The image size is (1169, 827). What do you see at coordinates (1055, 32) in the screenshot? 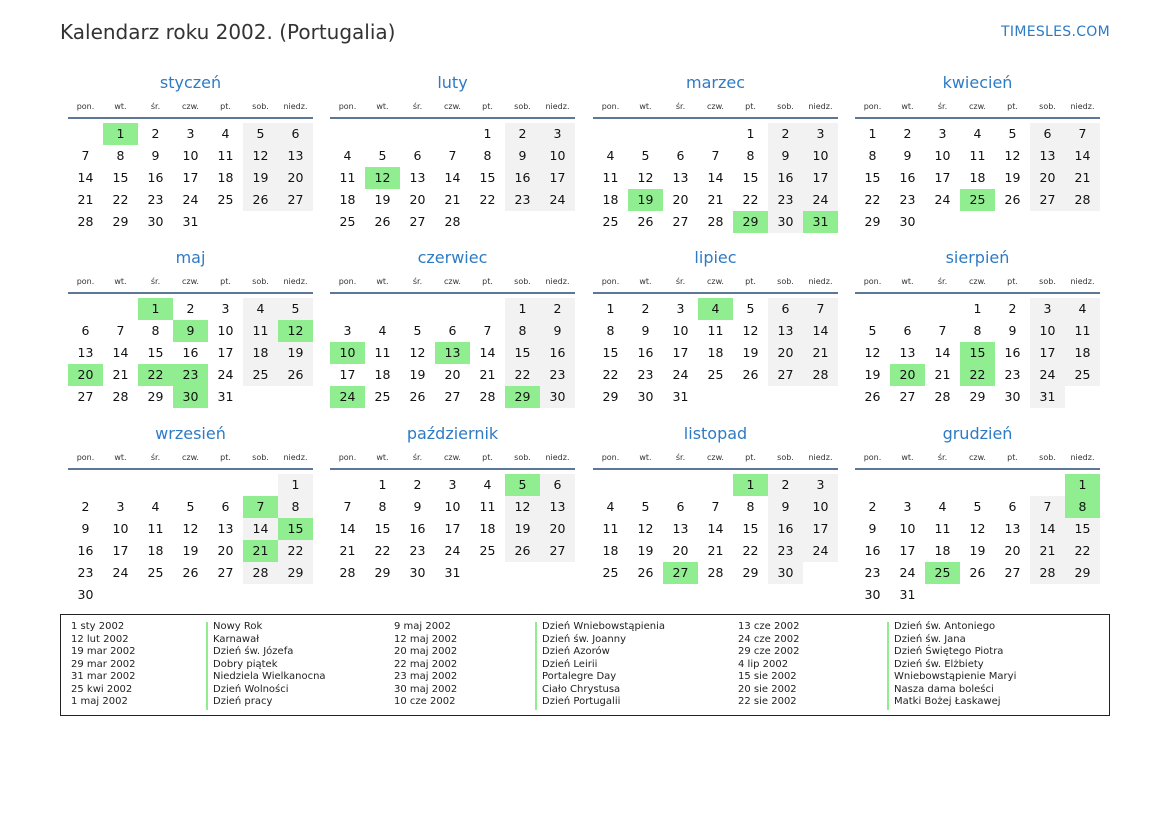
I see `brand-link: TIMESLES.COM` at bounding box center [1055, 32].